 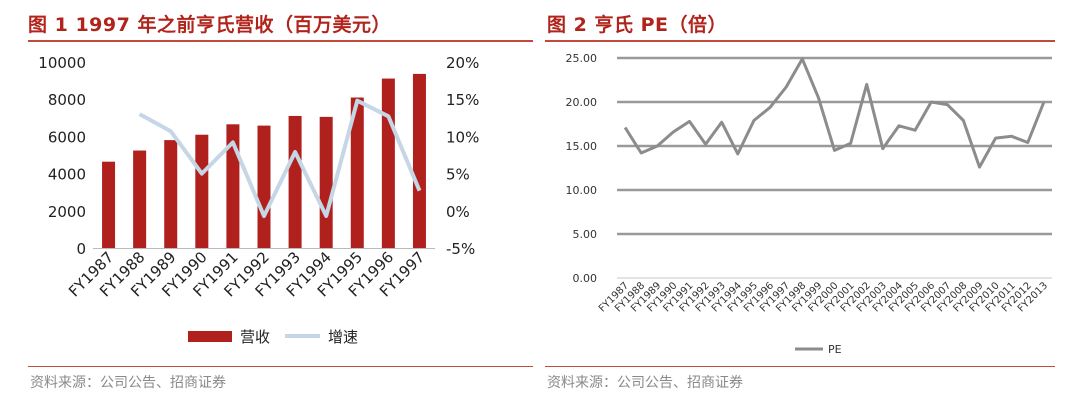 What do you see at coordinates (67, 212) in the screenshot?
I see `left-axis-tick-label: 2000` at bounding box center [67, 212].